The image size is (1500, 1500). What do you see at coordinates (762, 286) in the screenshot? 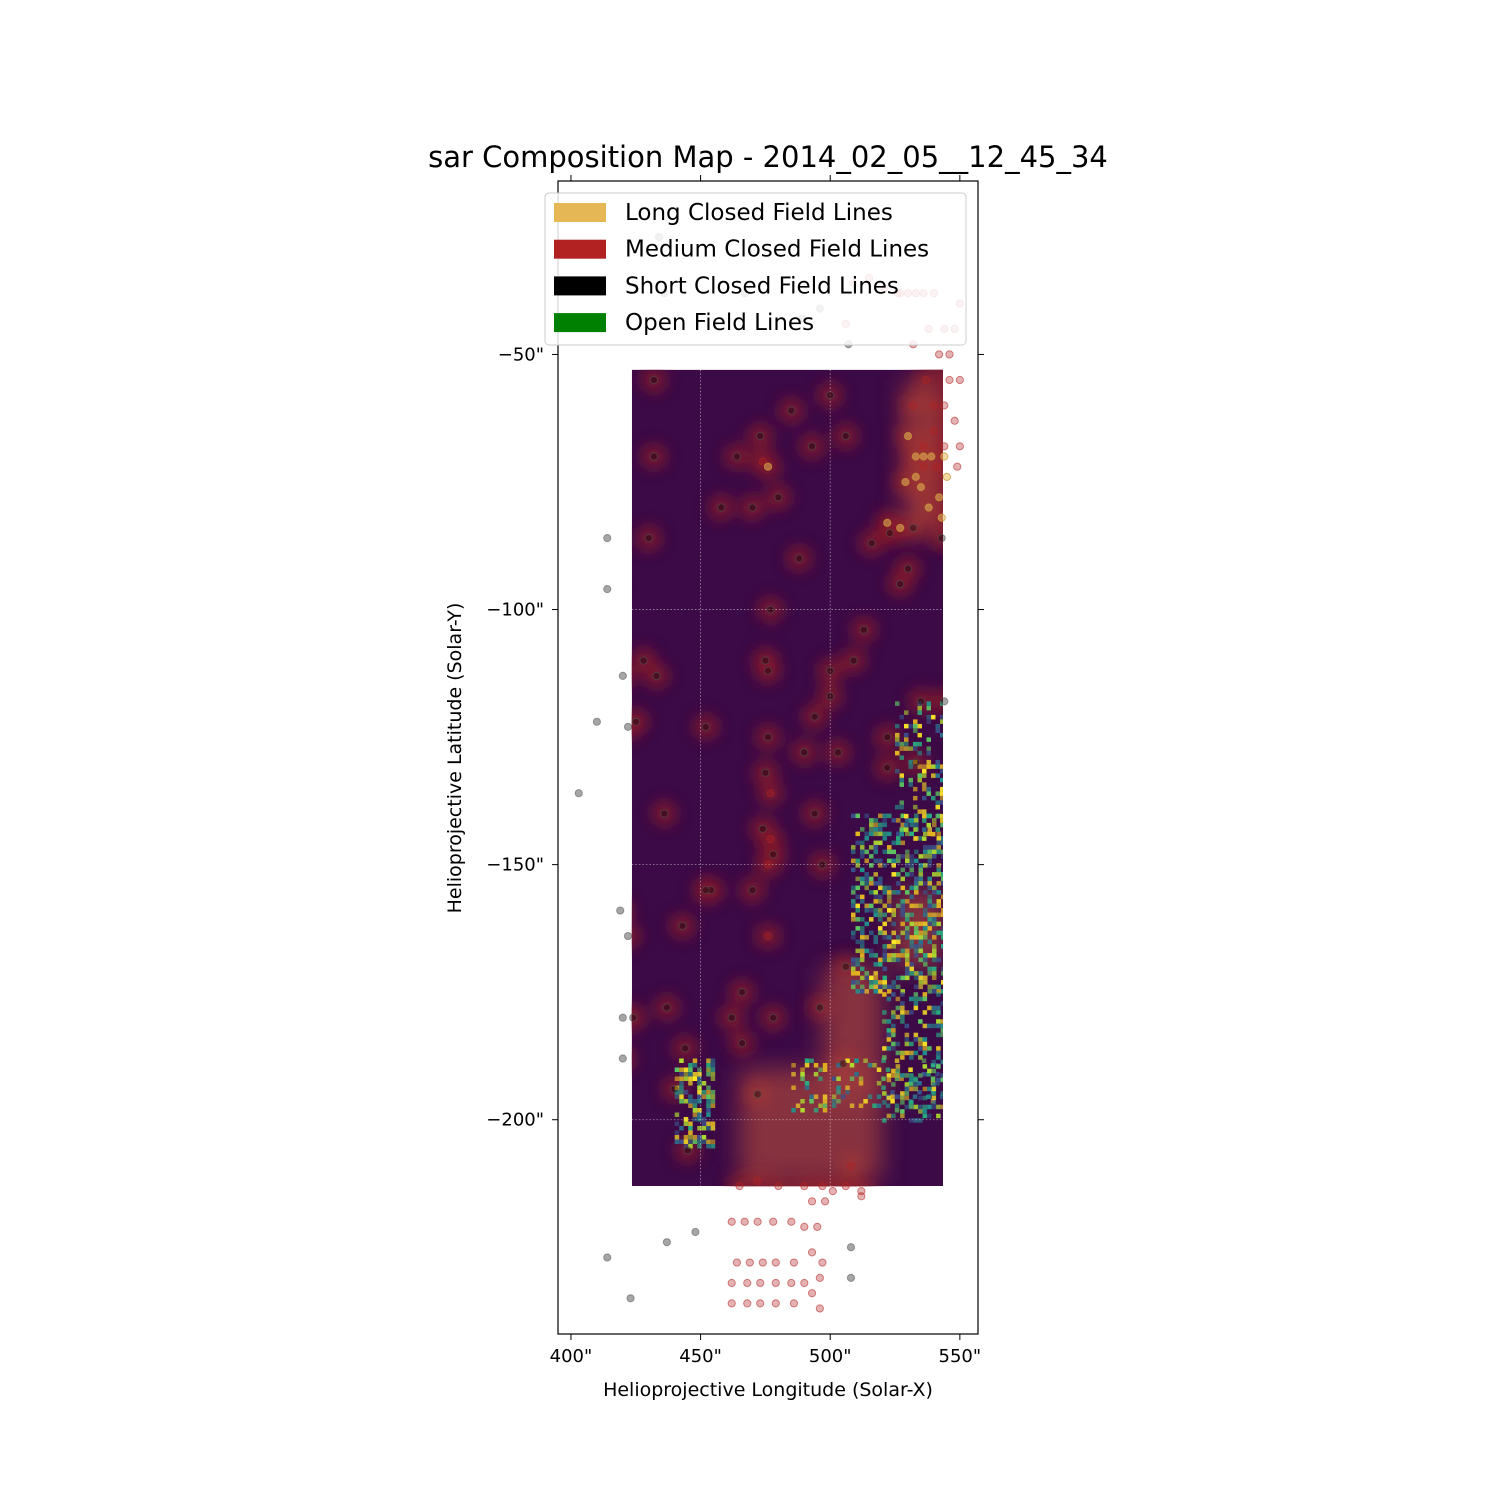
I see `legend-label: Short Closed Field Lines` at bounding box center [762, 286].